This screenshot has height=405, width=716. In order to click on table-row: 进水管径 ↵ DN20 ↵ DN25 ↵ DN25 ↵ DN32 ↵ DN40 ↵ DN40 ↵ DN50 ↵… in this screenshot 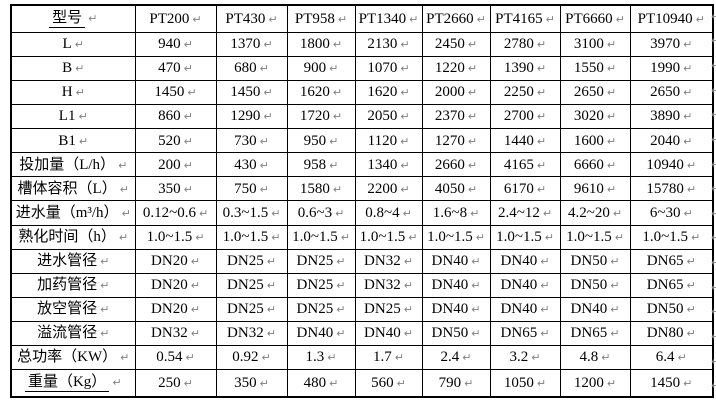, I will do `click(362, 261)`.